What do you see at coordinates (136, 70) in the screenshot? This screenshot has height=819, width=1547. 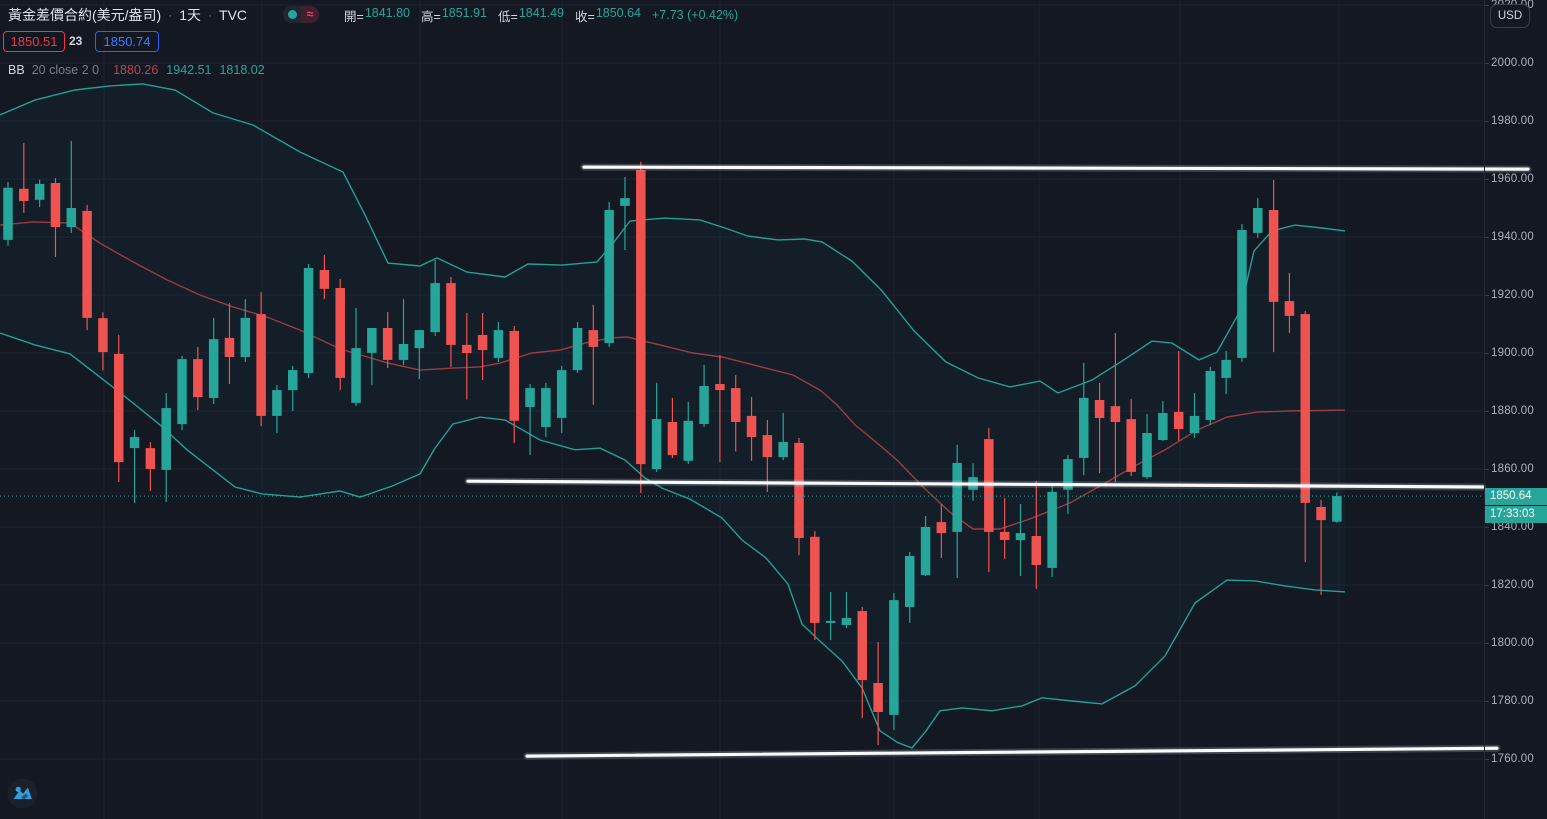 I see `indicator-legend: BB 20 close 2 0 1880.26 1942.51 1818.02` at bounding box center [136, 70].